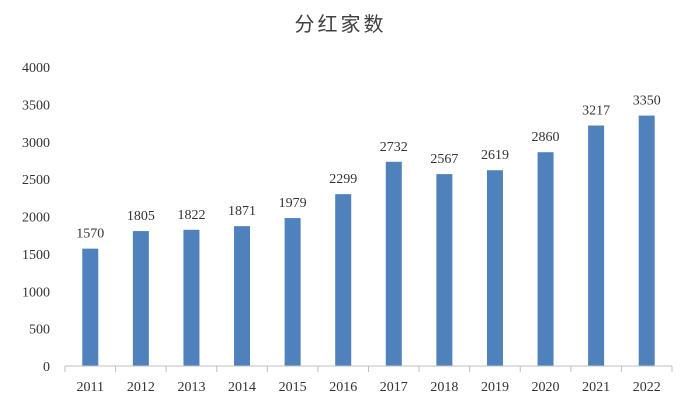 The image size is (681, 402). What do you see at coordinates (647, 101) in the screenshot?
I see `data-label: 3350` at bounding box center [647, 101].